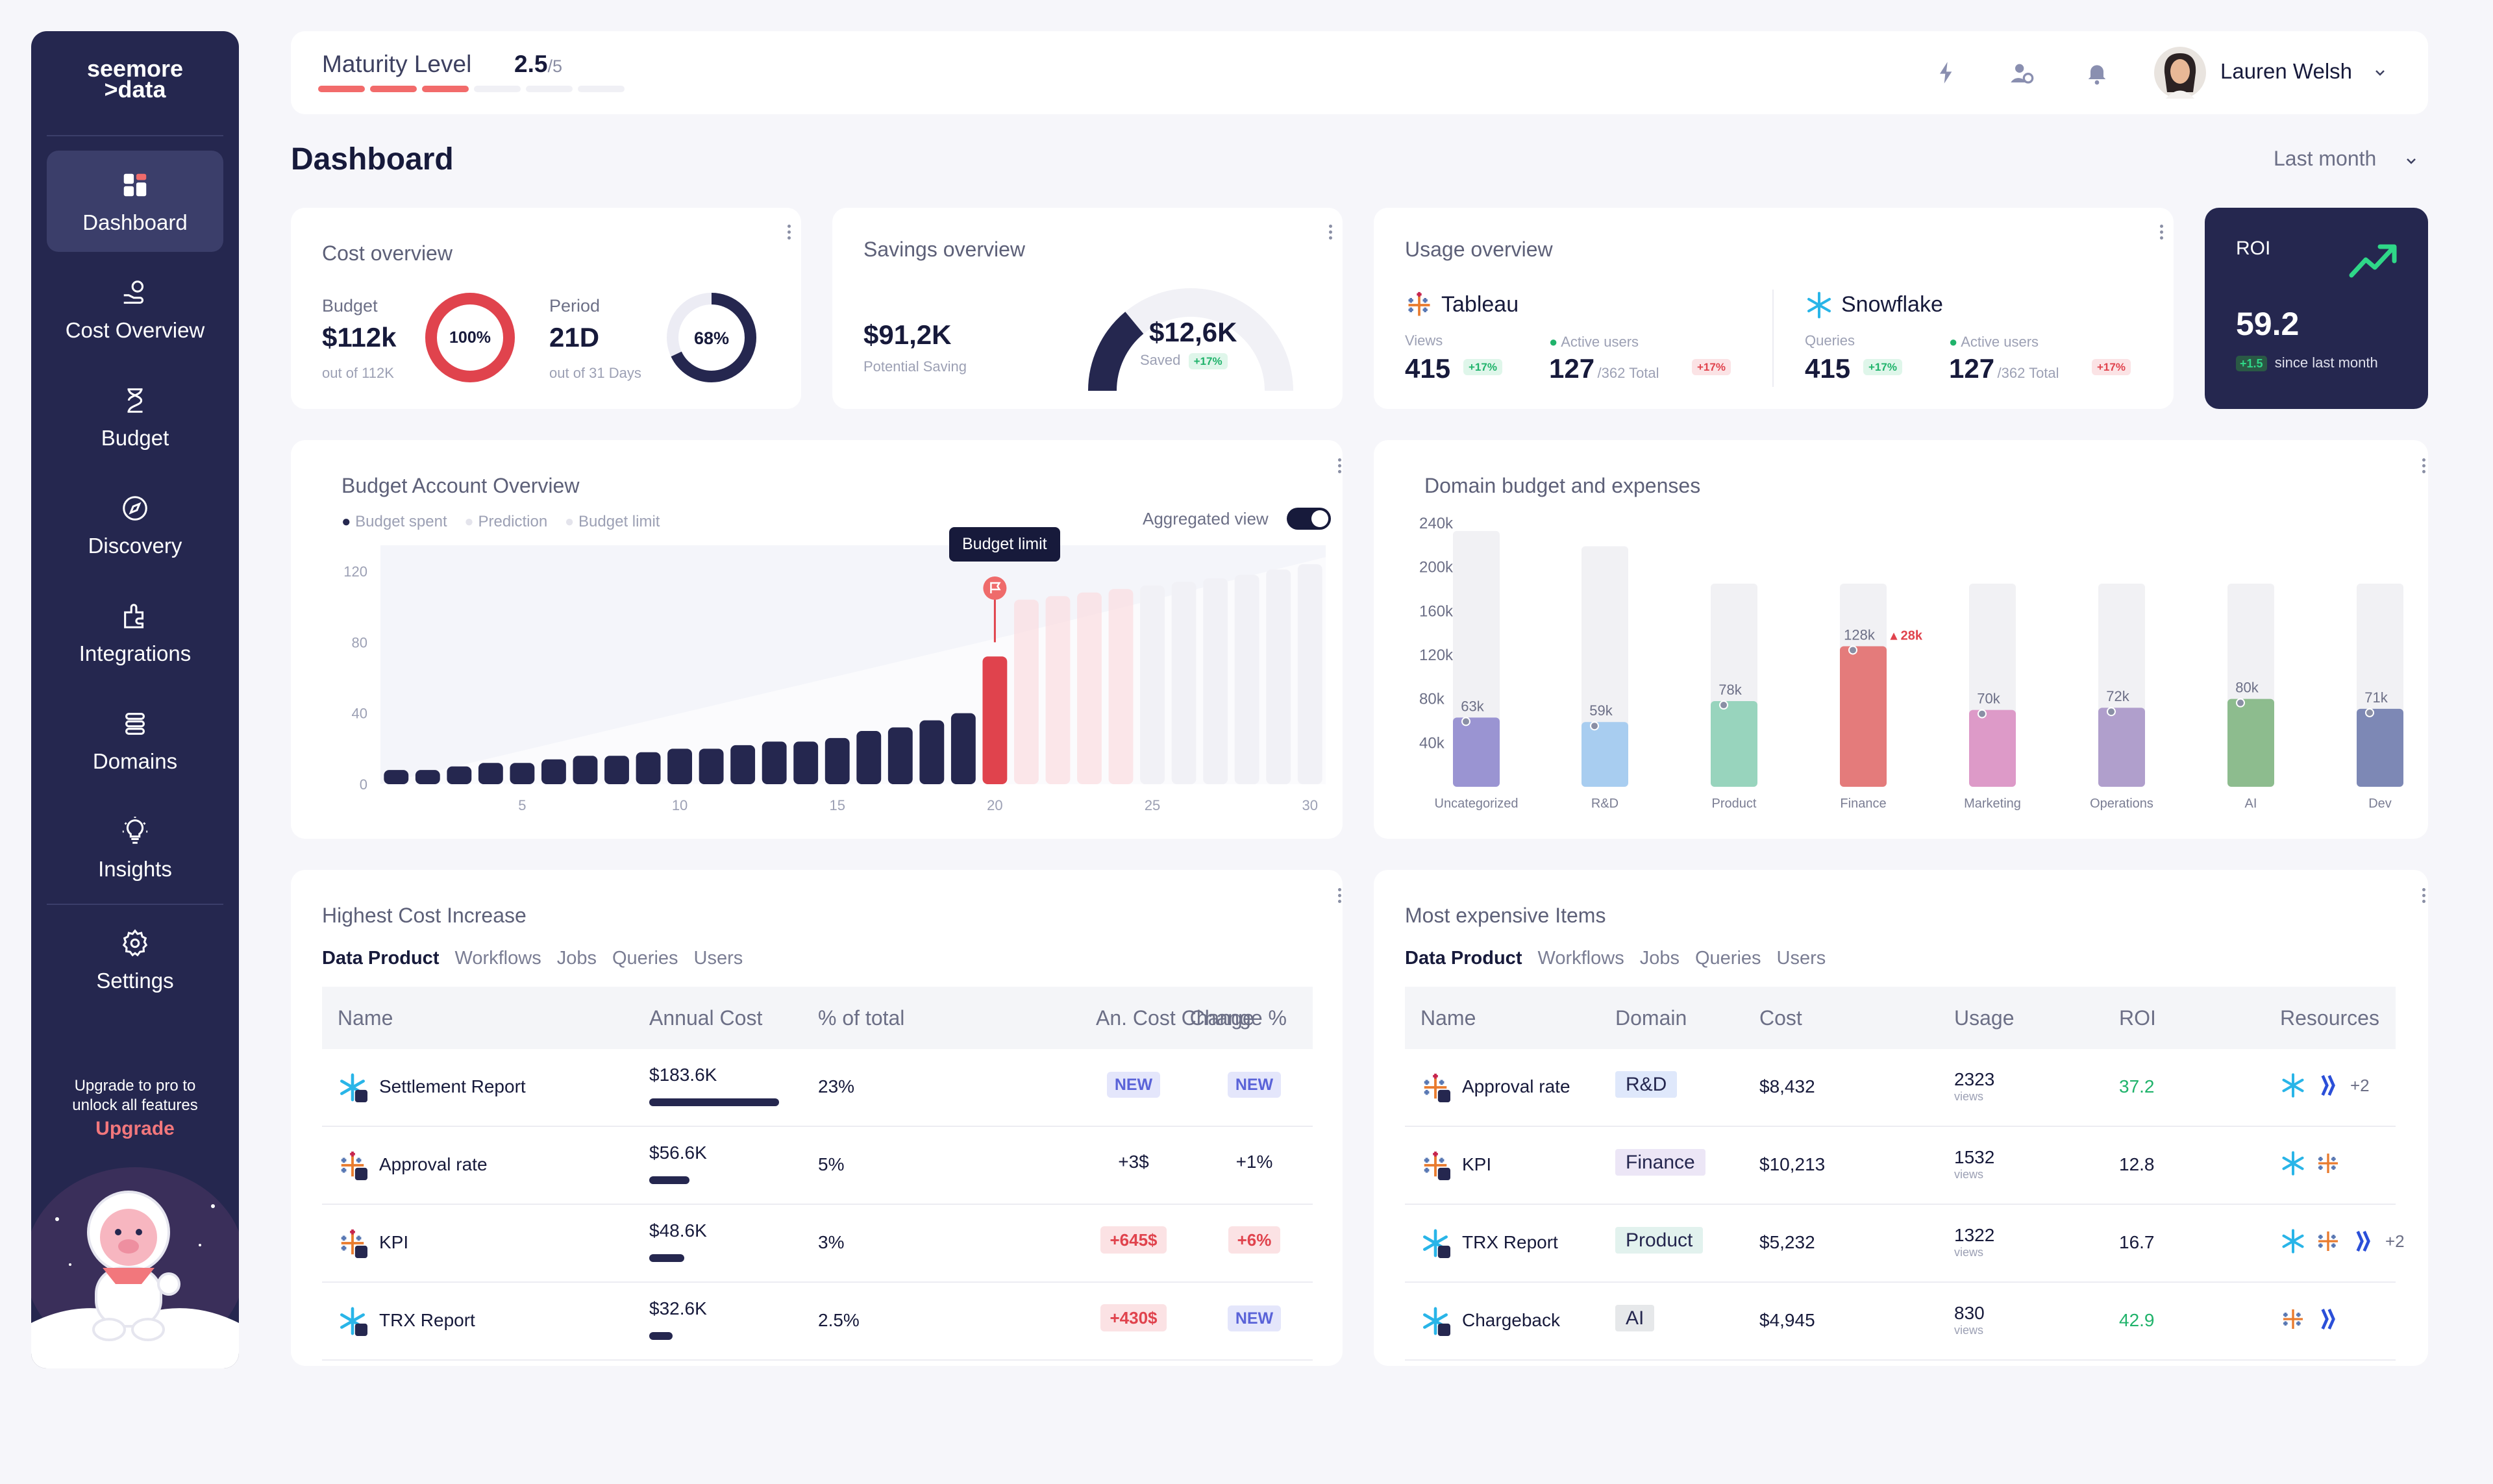 This screenshot has height=1484, width=2493. What do you see at coordinates (135, 740) in the screenshot?
I see `nav-domains: Domains` at bounding box center [135, 740].